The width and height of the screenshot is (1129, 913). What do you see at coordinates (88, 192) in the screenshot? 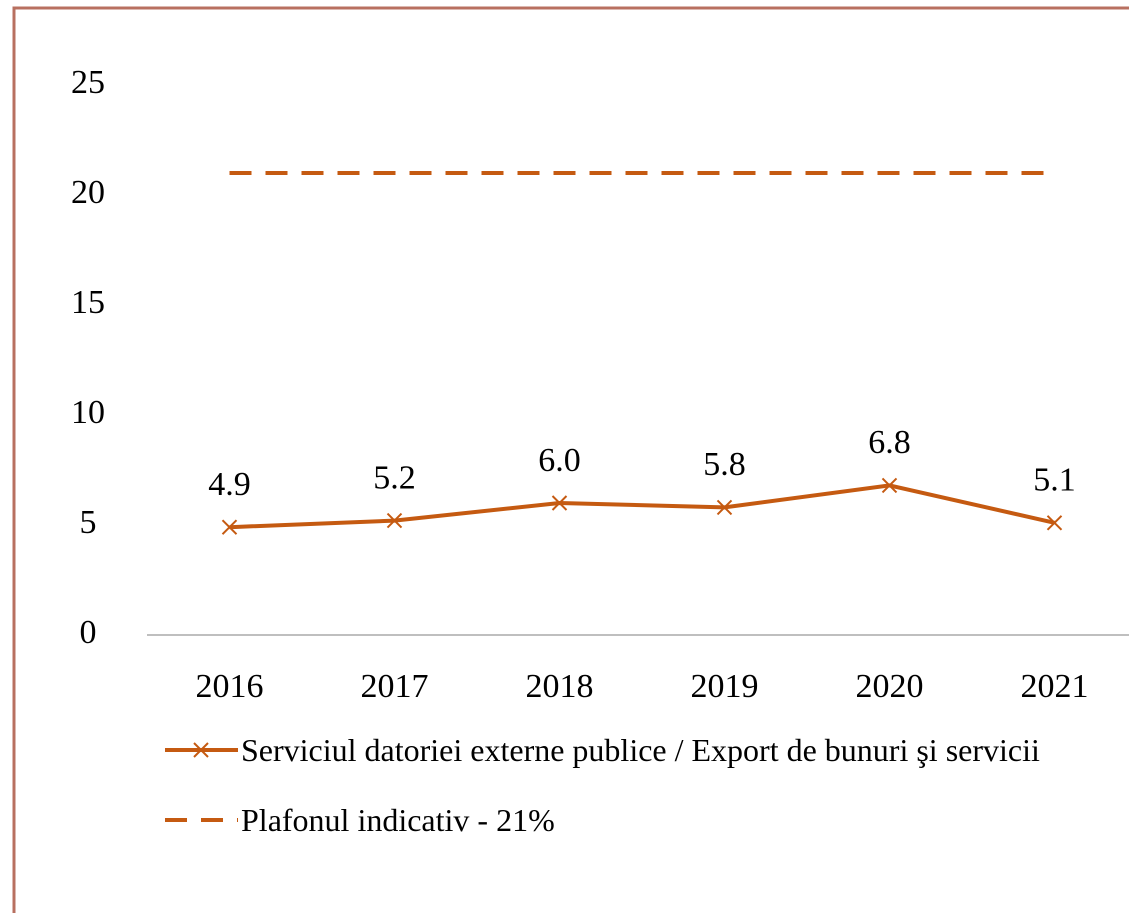
I see `y-tick-label: 20` at bounding box center [88, 192].